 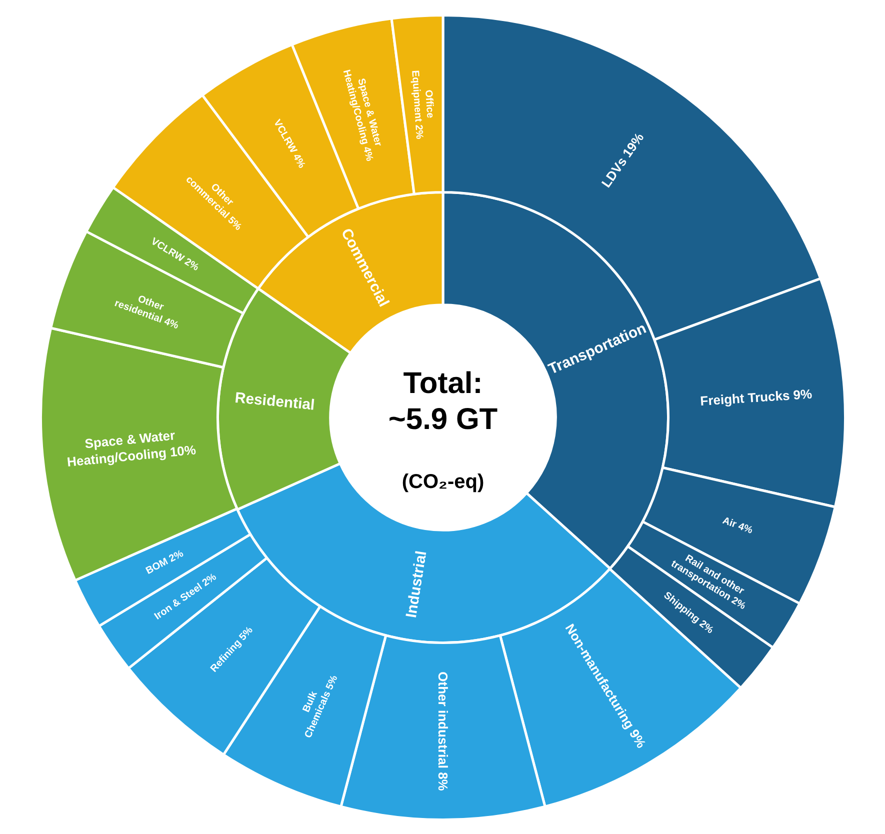 I want to click on category-label: Other industrial 8%, so click(x=443, y=731).